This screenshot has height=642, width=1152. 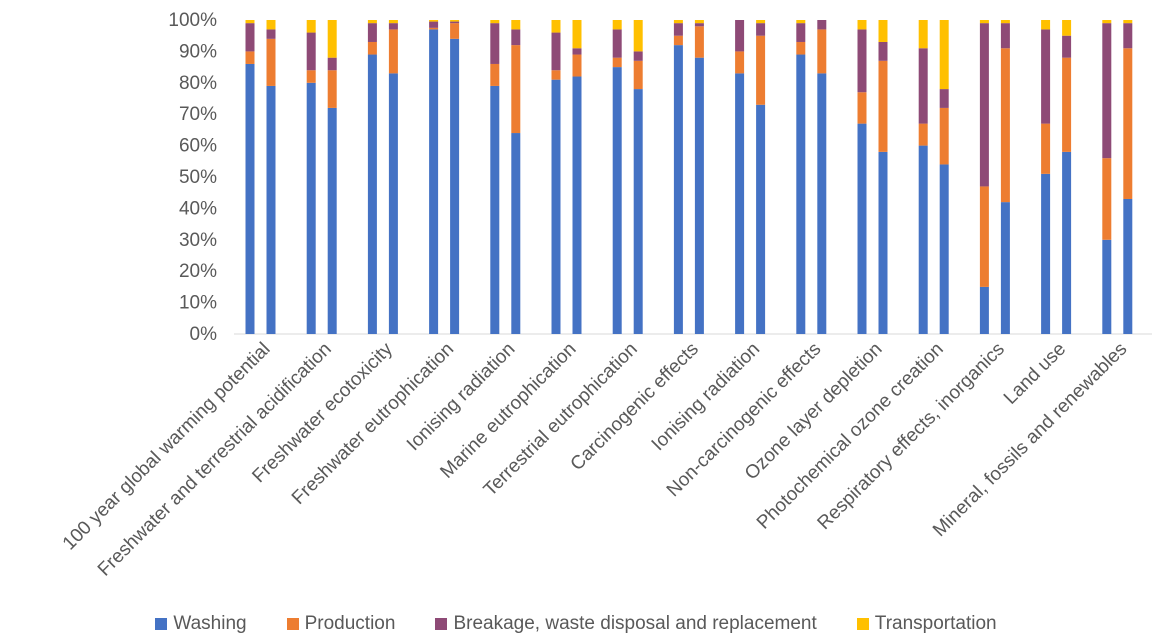 I want to click on legend-item-production: Production, so click(x=341, y=624).